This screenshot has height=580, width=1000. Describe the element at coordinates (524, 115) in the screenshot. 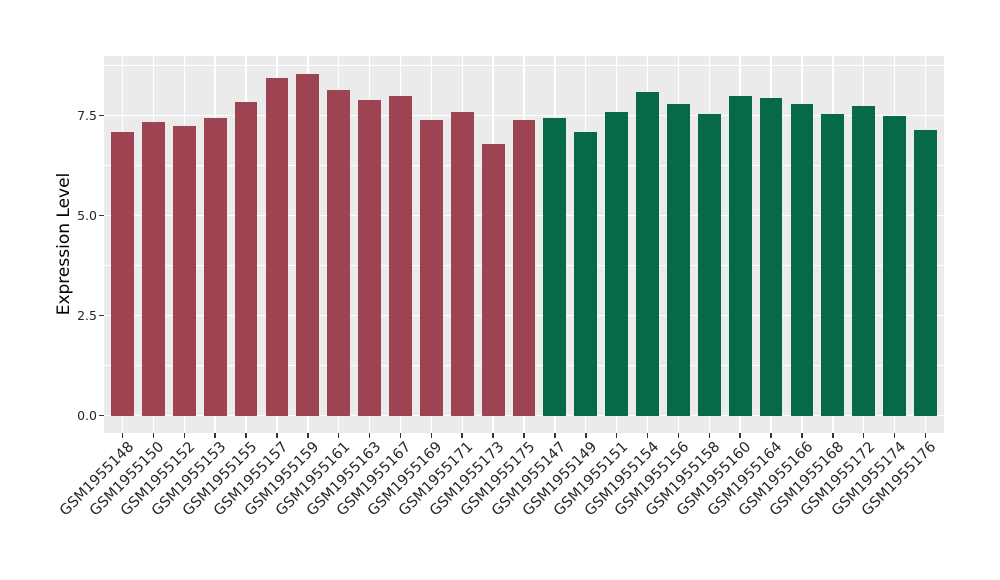

I see `major-gridline` at that location.